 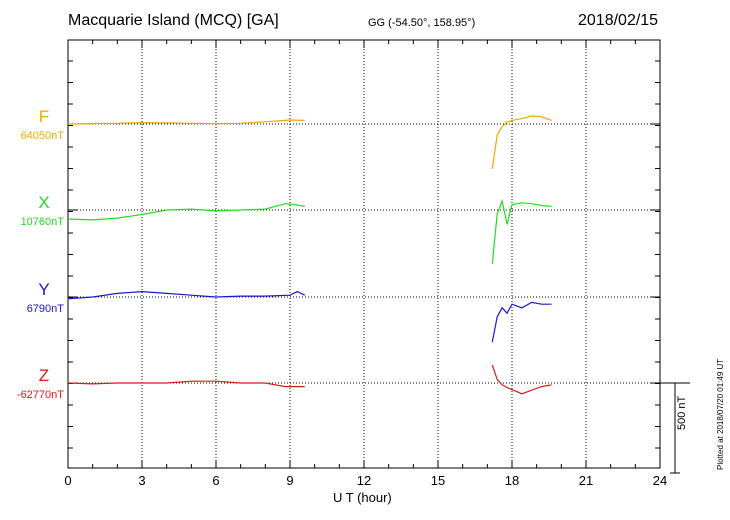 What do you see at coordinates (44, 289) in the screenshot?
I see `component-label-y: Y` at bounding box center [44, 289].